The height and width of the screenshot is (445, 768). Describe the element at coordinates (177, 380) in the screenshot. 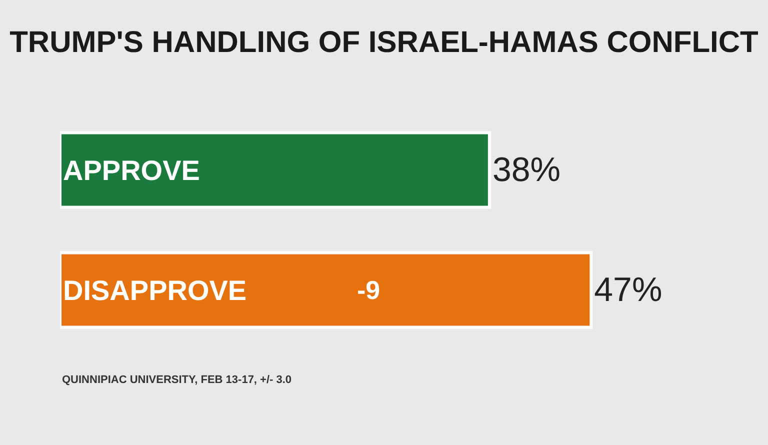

I see `text: QUINNIPIAC UNIVERSITY, FEB 13-17, +/- 3.0` at that location.